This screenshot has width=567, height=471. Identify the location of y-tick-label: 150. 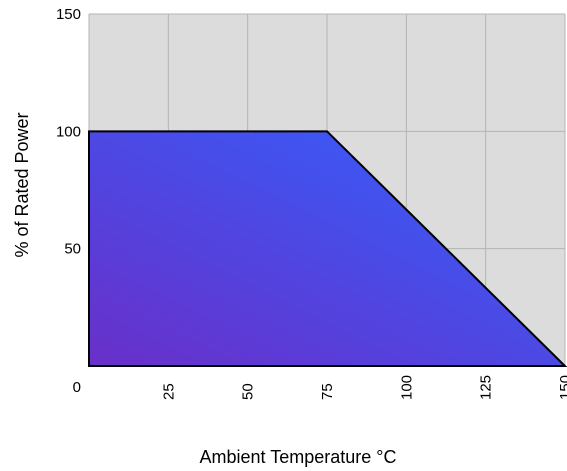
(68, 14).